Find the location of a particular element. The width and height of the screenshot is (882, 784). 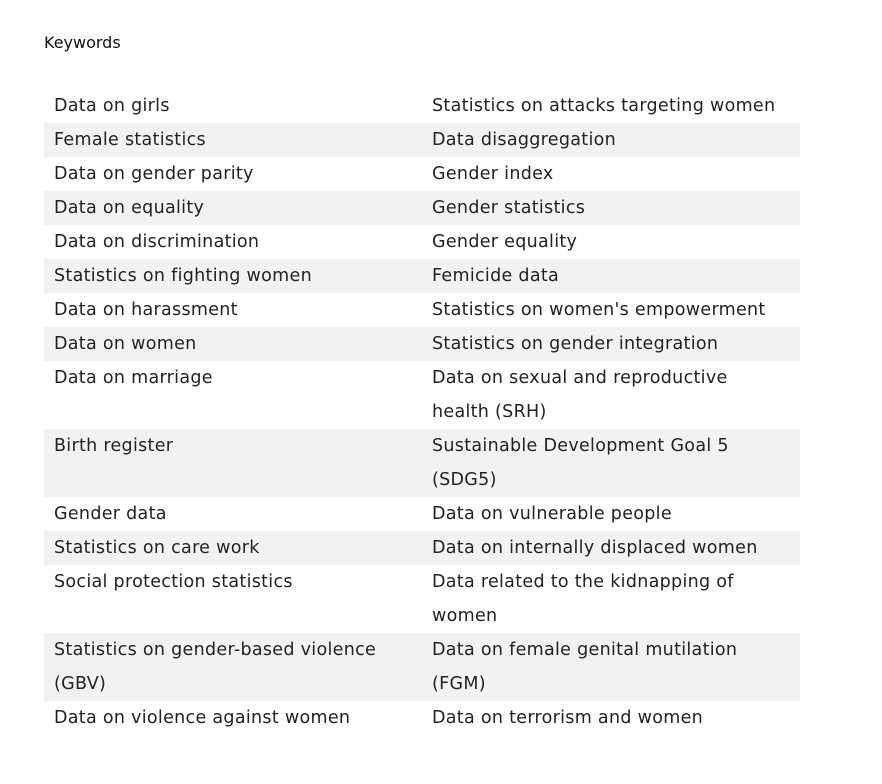

keyword-cell: Sustainable Development Goal 5 (SDG5) is located at coordinates (611, 463).